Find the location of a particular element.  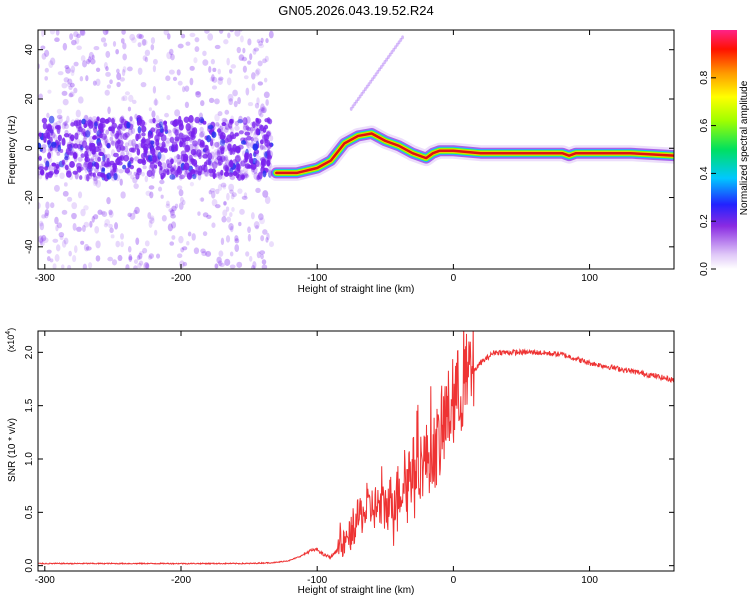

chart-title: GN05.2026.043.19.52.R24 is located at coordinates (355, 10).